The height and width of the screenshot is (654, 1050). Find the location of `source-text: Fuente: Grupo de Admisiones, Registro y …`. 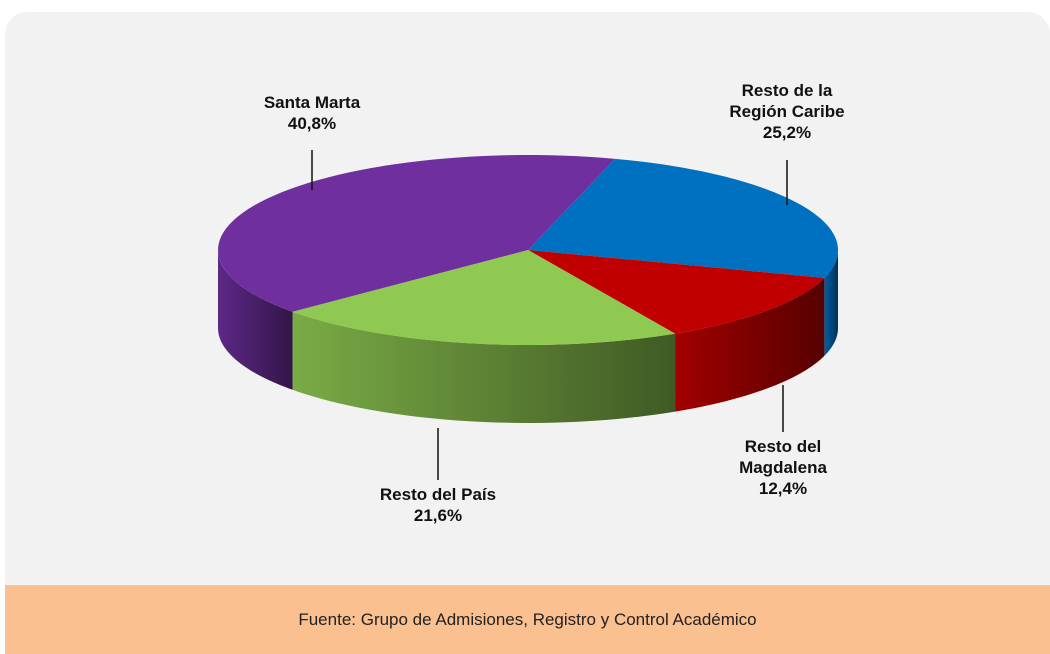

source-text: Fuente: Grupo de Admisiones, Registro y … is located at coordinates (527, 619).